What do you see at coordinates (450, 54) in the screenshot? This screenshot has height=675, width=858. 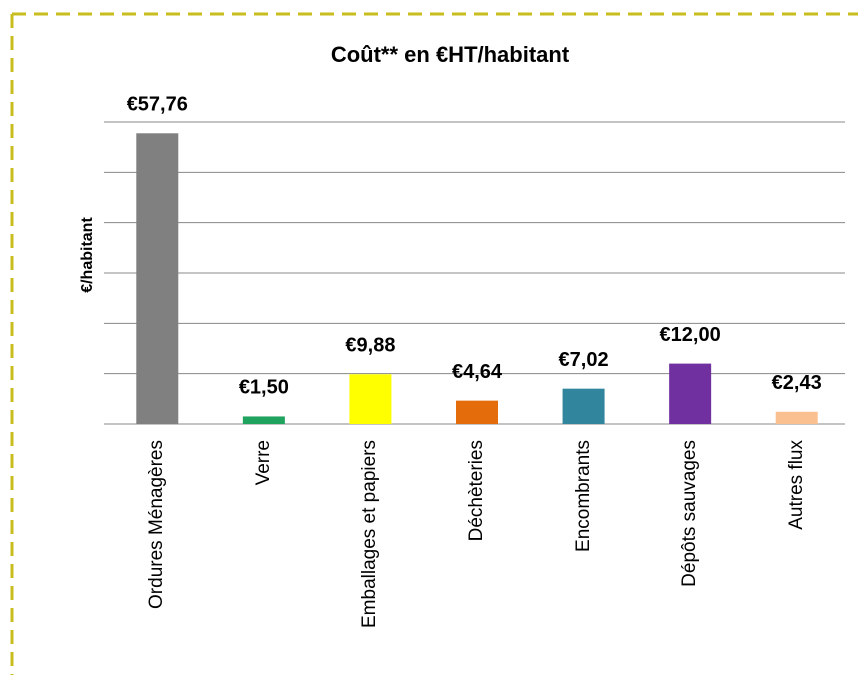 I see `chart-title: Coût** en €HT/habitant` at bounding box center [450, 54].